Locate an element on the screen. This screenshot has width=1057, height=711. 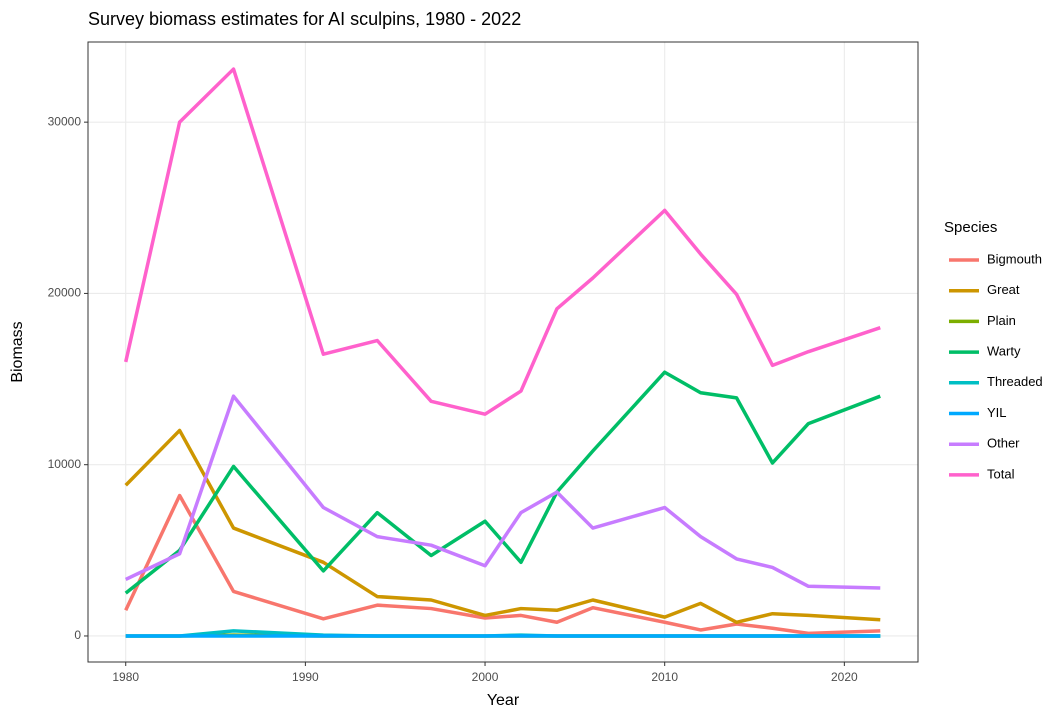
legend-label: Great is located at coordinates (1003, 289).